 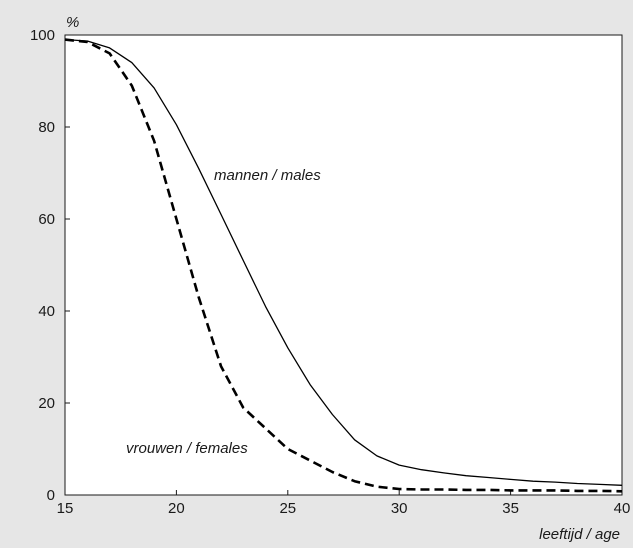 I want to click on x-tick-label: 20, so click(x=176, y=508).